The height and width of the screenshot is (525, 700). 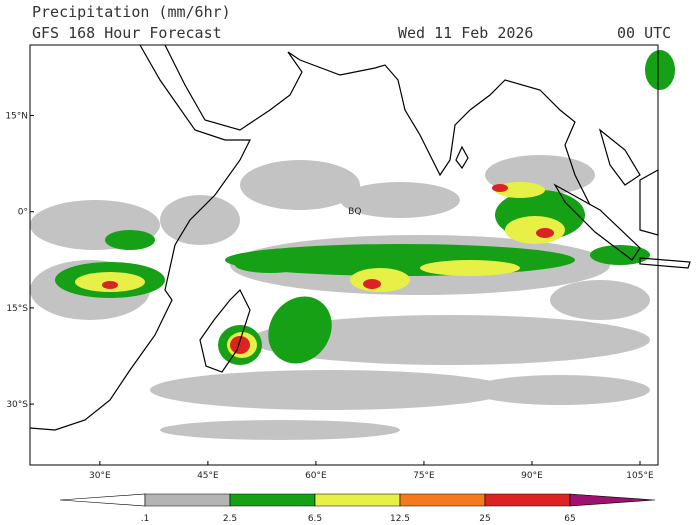 What do you see at coordinates (23, 213) in the screenshot?
I see `lat-tick-label: 0°` at bounding box center [23, 213].